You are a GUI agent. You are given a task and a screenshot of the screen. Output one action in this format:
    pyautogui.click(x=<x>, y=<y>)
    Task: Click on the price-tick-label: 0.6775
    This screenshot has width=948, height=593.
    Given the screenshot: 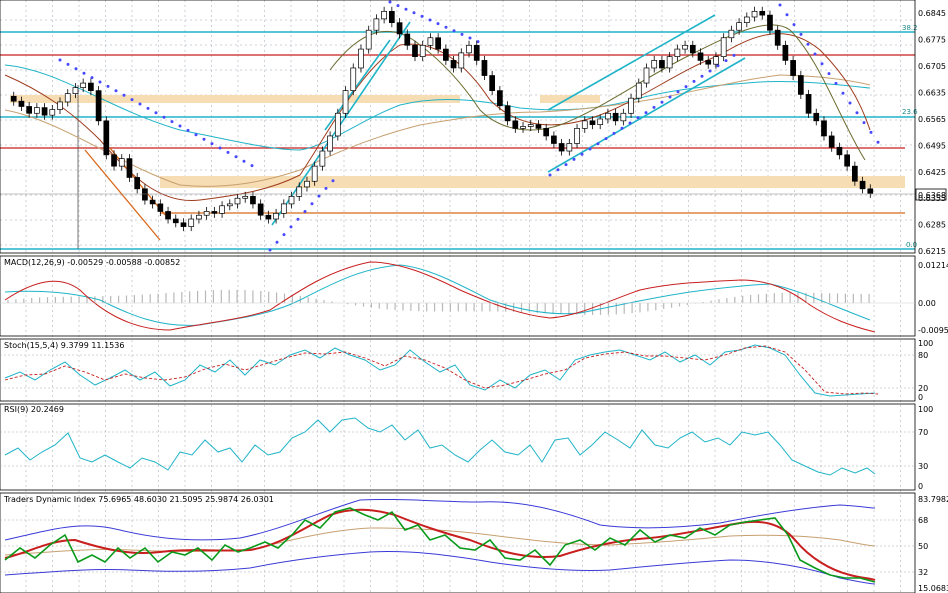 What is the action you would take?
    pyautogui.click(x=932, y=40)
    